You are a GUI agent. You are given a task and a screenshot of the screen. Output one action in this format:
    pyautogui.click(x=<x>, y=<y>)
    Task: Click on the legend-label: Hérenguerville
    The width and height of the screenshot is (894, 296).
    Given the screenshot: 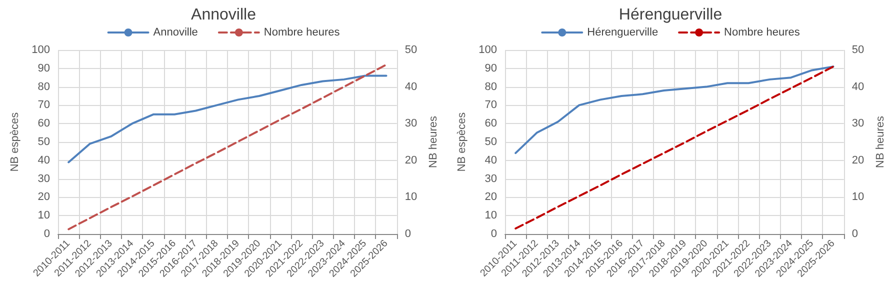 What is the action you would take?
    pyautogui.click(x=622, y=32)
    